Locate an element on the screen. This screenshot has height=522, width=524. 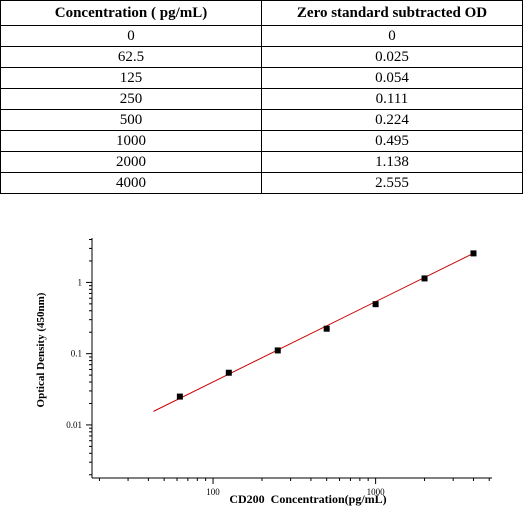
cell-od: 0 is located at coordinates (392, 36).